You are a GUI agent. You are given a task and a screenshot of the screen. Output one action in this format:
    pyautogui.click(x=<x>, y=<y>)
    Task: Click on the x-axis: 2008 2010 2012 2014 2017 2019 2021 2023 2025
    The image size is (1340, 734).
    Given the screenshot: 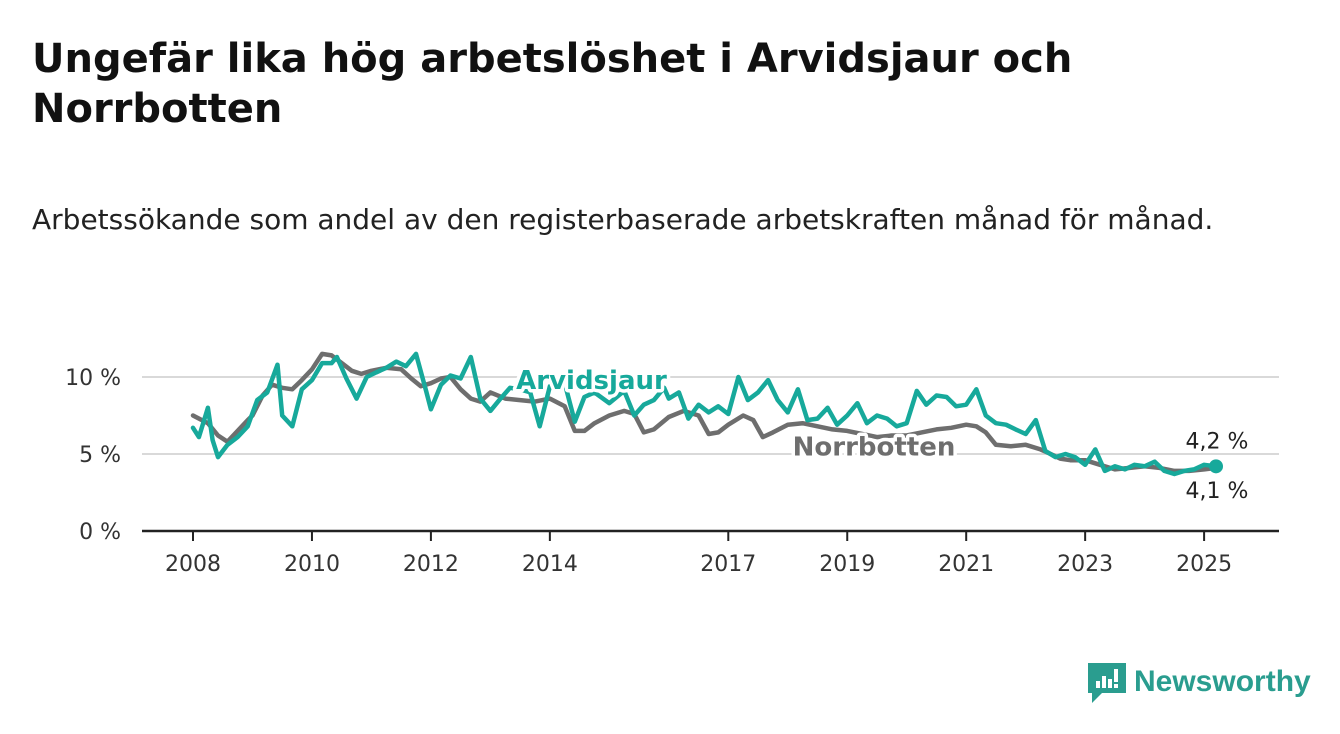 What is the action you would take?
    pyautogui.click(x=710, y=553)
    